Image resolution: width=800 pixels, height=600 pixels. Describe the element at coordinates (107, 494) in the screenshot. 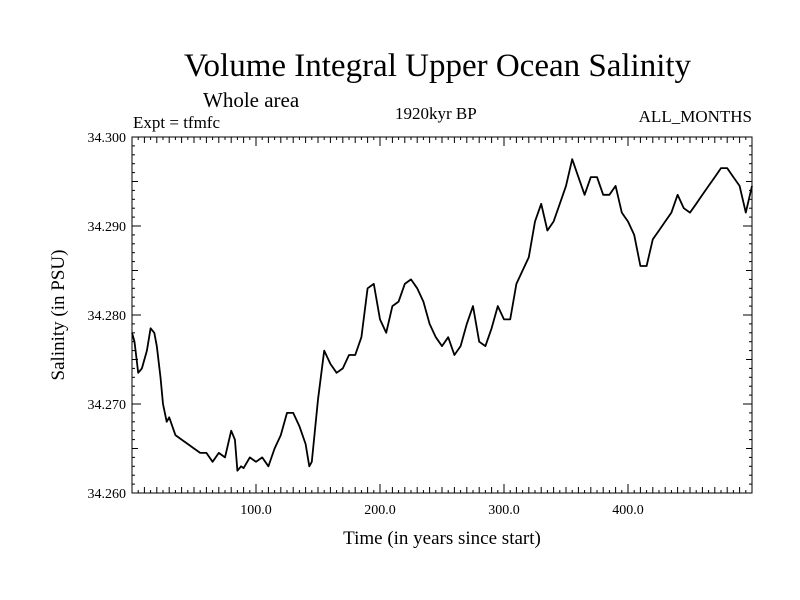

I see `y-tick-label: 34.260` at that location.